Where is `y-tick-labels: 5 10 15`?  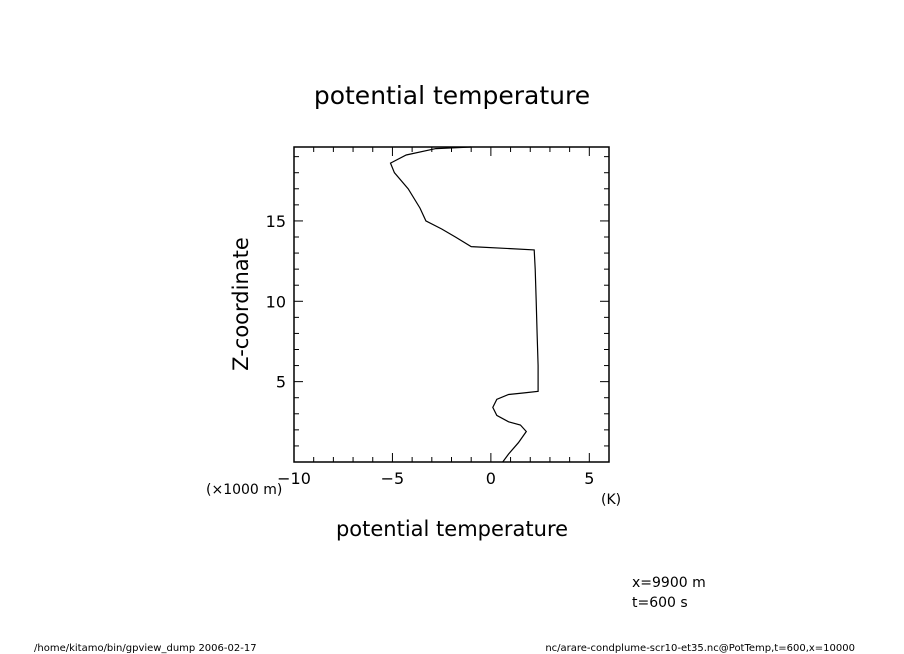
y-tick-labels: 5 10 15 is located at coordinates (276, 302).